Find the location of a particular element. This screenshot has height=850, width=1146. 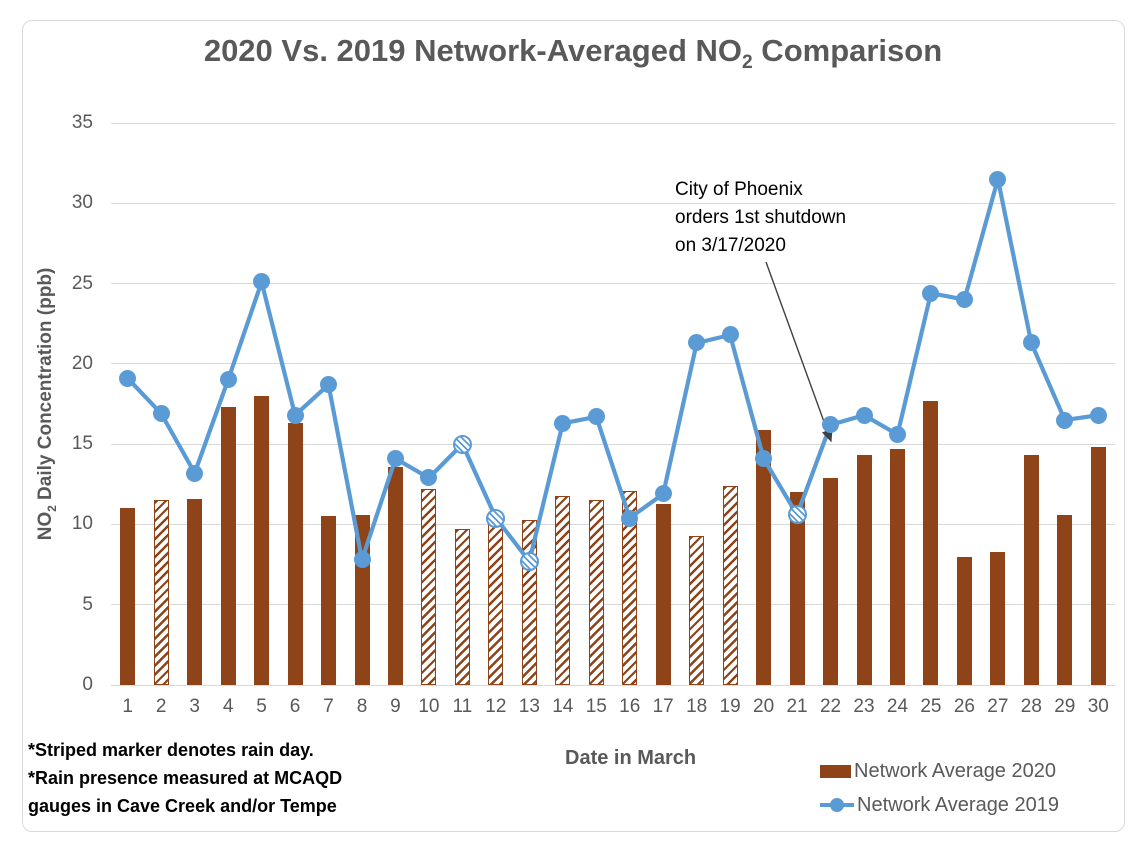

chart-title-subscript: 2 is located at coordinates (747, 63).